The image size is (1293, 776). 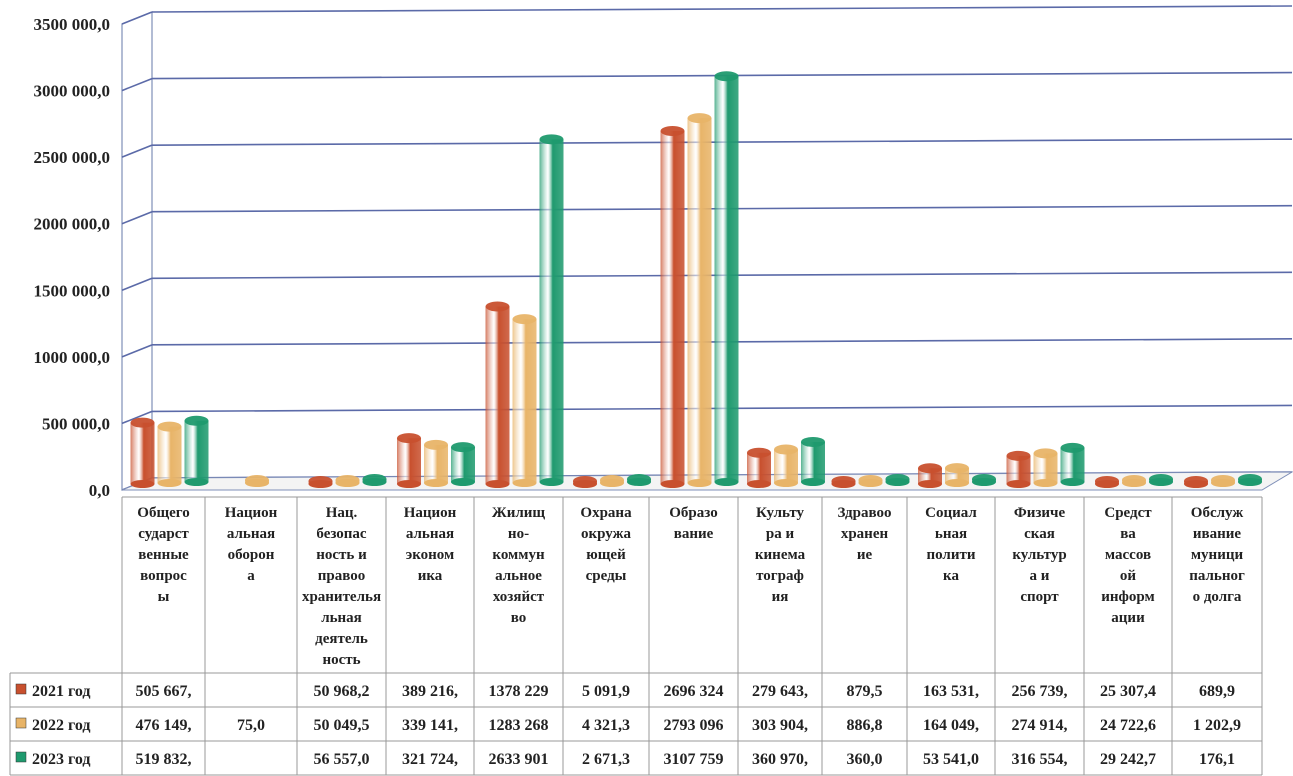 What do you see at coordinates (72, 290) in the screenshot?
I see `y-tick-label: 1500 000,0` at bounding box center [72, 290].